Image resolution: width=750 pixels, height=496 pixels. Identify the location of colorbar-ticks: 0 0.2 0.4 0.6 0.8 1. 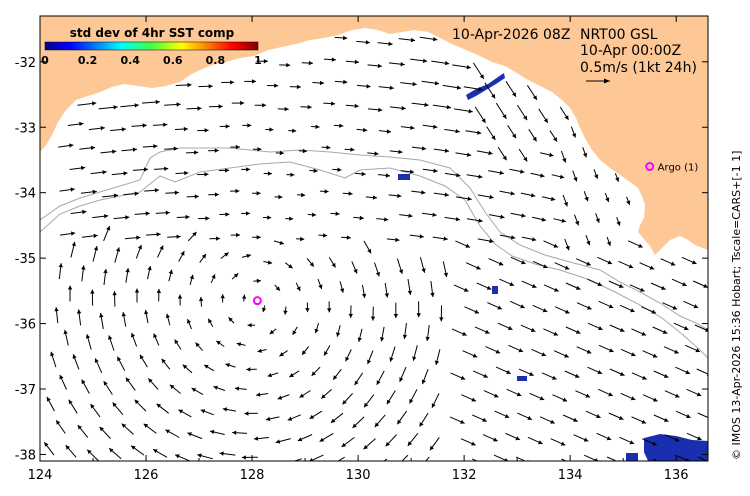
(151, 60).